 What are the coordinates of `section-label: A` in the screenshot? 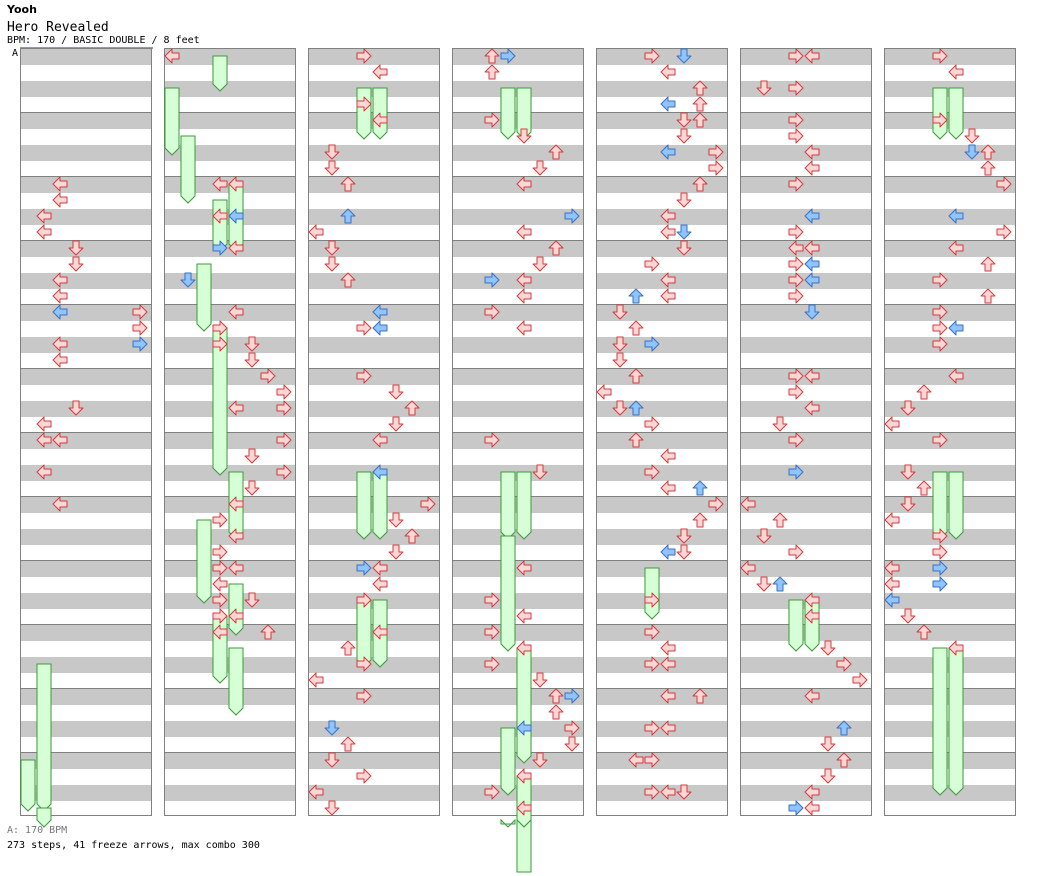 It's located at (15, 53).